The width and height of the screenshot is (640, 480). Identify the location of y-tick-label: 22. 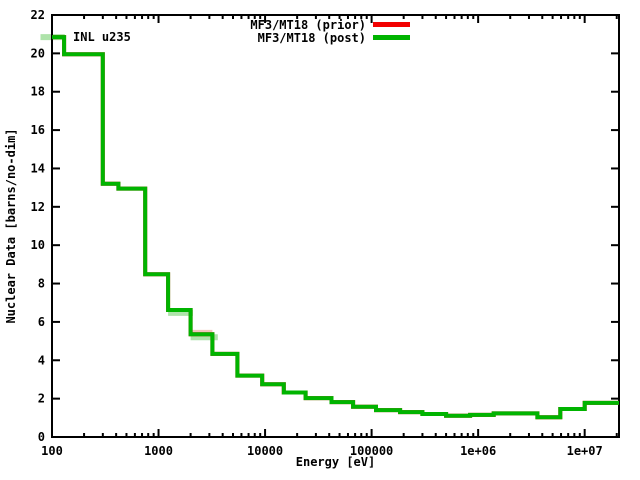
(38, 15).